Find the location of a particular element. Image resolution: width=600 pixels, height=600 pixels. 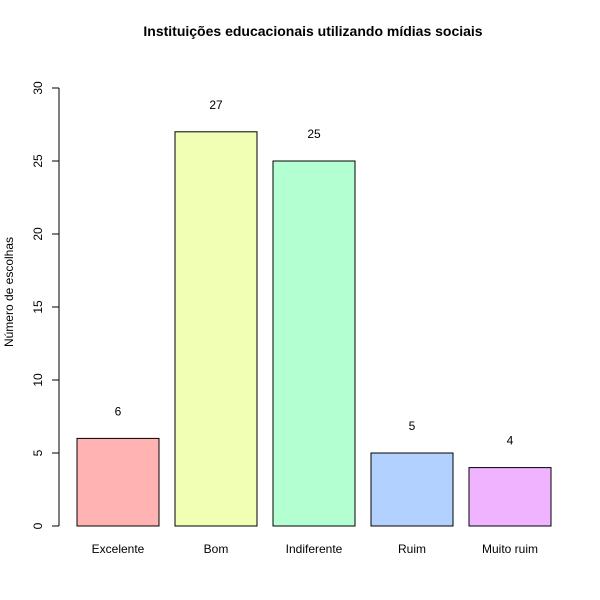

x-tick-label: Muito ruim is located at coordinates (510, 549).